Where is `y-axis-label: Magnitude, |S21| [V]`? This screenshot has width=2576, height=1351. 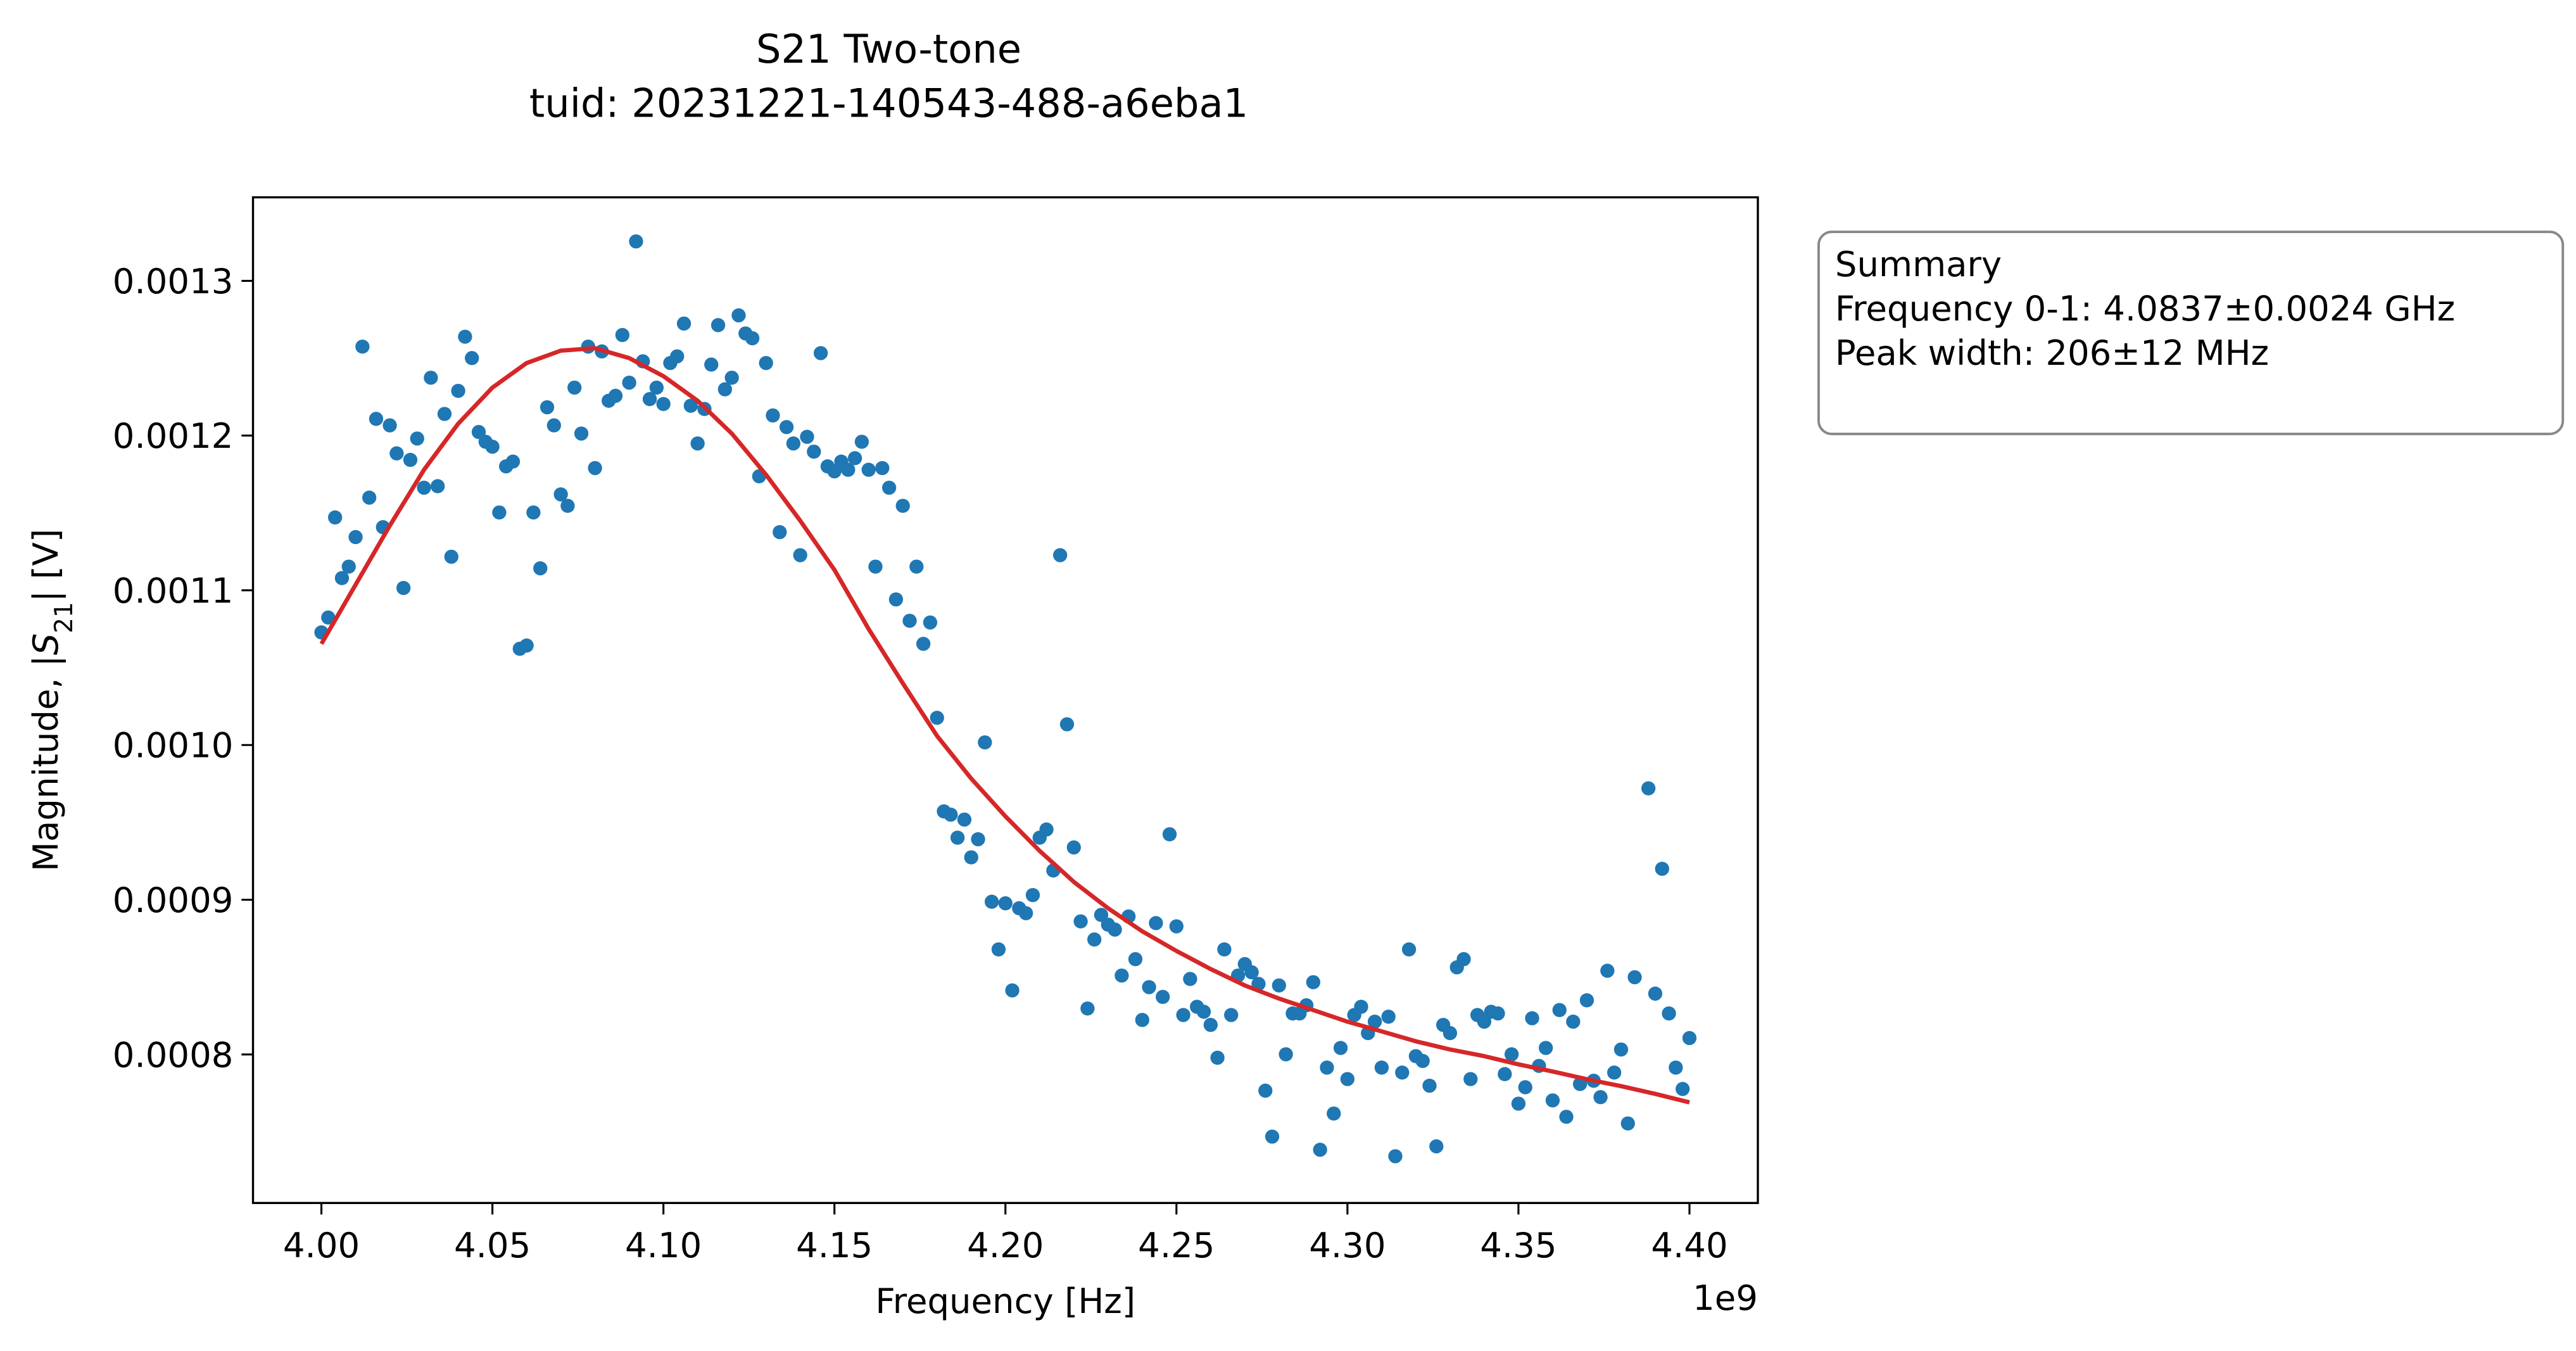
y-axis-label: Magnitude, |S21| [V] is located at coordinates (51, 700).